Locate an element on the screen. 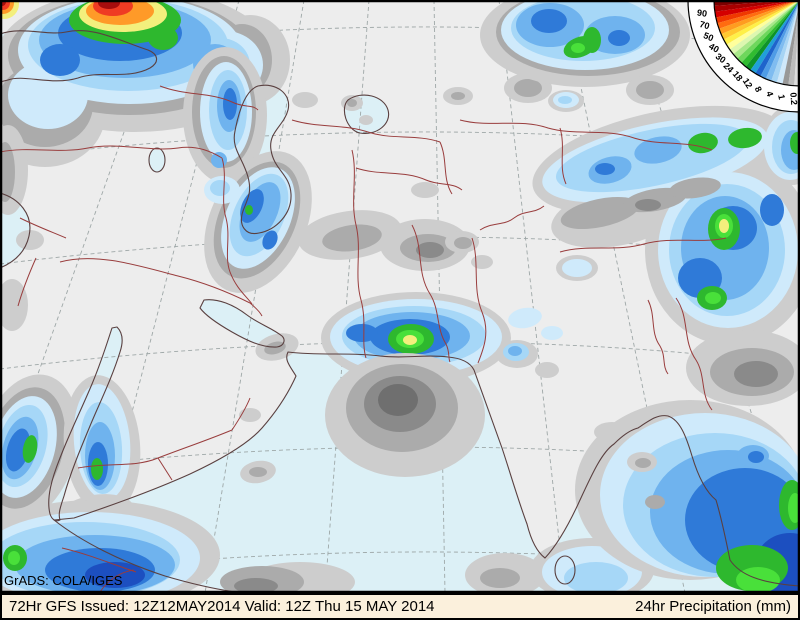 The height and width of the screenshot is (620, 800). legend-value-label: 24 is located at coordinates (728, 68).